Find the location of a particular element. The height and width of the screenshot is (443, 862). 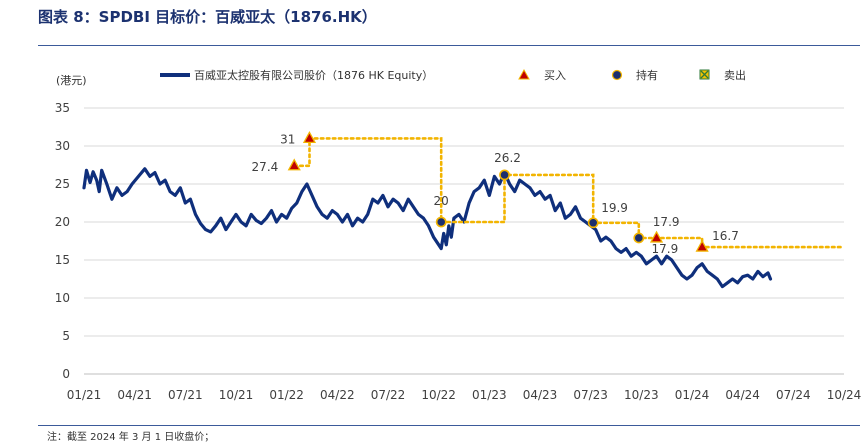

x-tick-label: 04/24 is located at coordinates (742, 395).